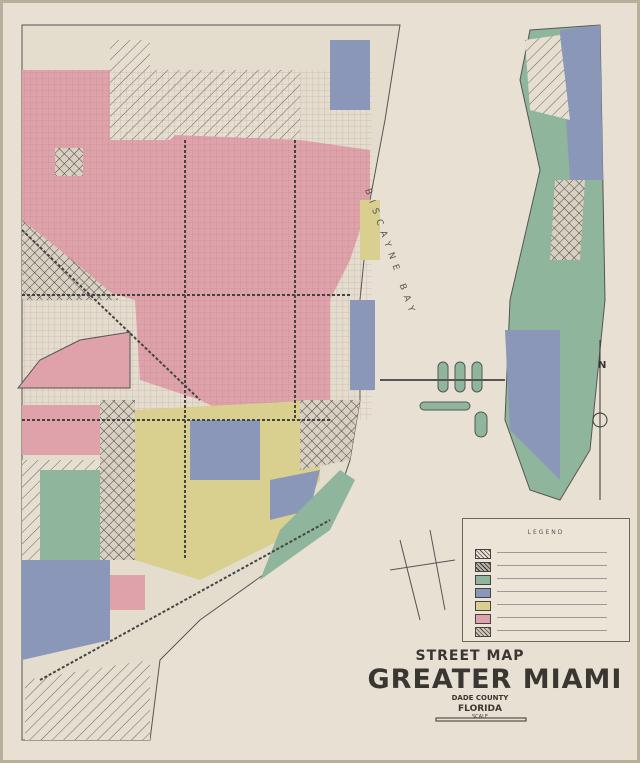 The height and width of the screenshot is (763, 640). What do you see at coordinates (480, 717) in the screenshot?
I see `scale-label: SCALE` at bounding box center [480, 717].